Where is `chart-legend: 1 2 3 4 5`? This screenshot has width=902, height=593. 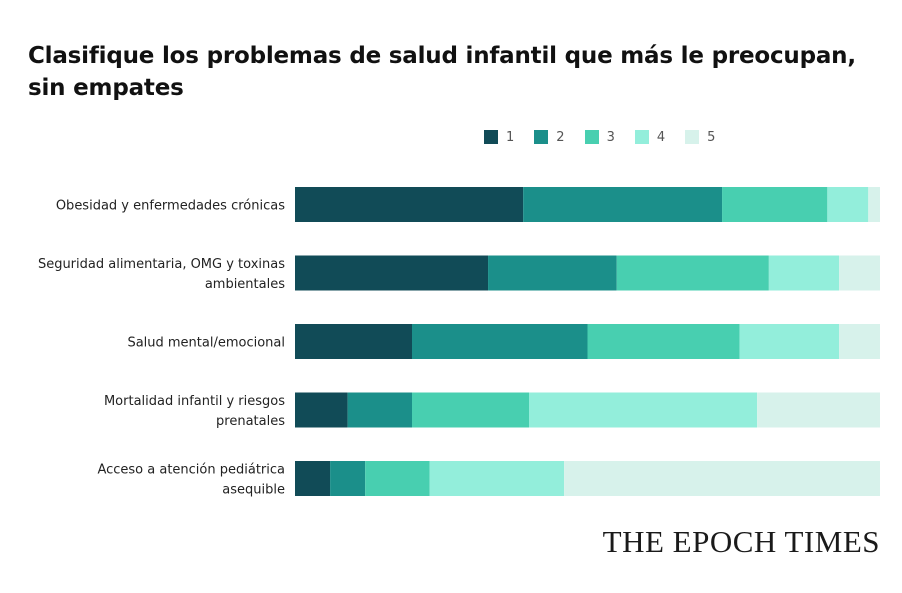 chart-legend: 1 2 3 4 5 is located at coordinates (609, 137).